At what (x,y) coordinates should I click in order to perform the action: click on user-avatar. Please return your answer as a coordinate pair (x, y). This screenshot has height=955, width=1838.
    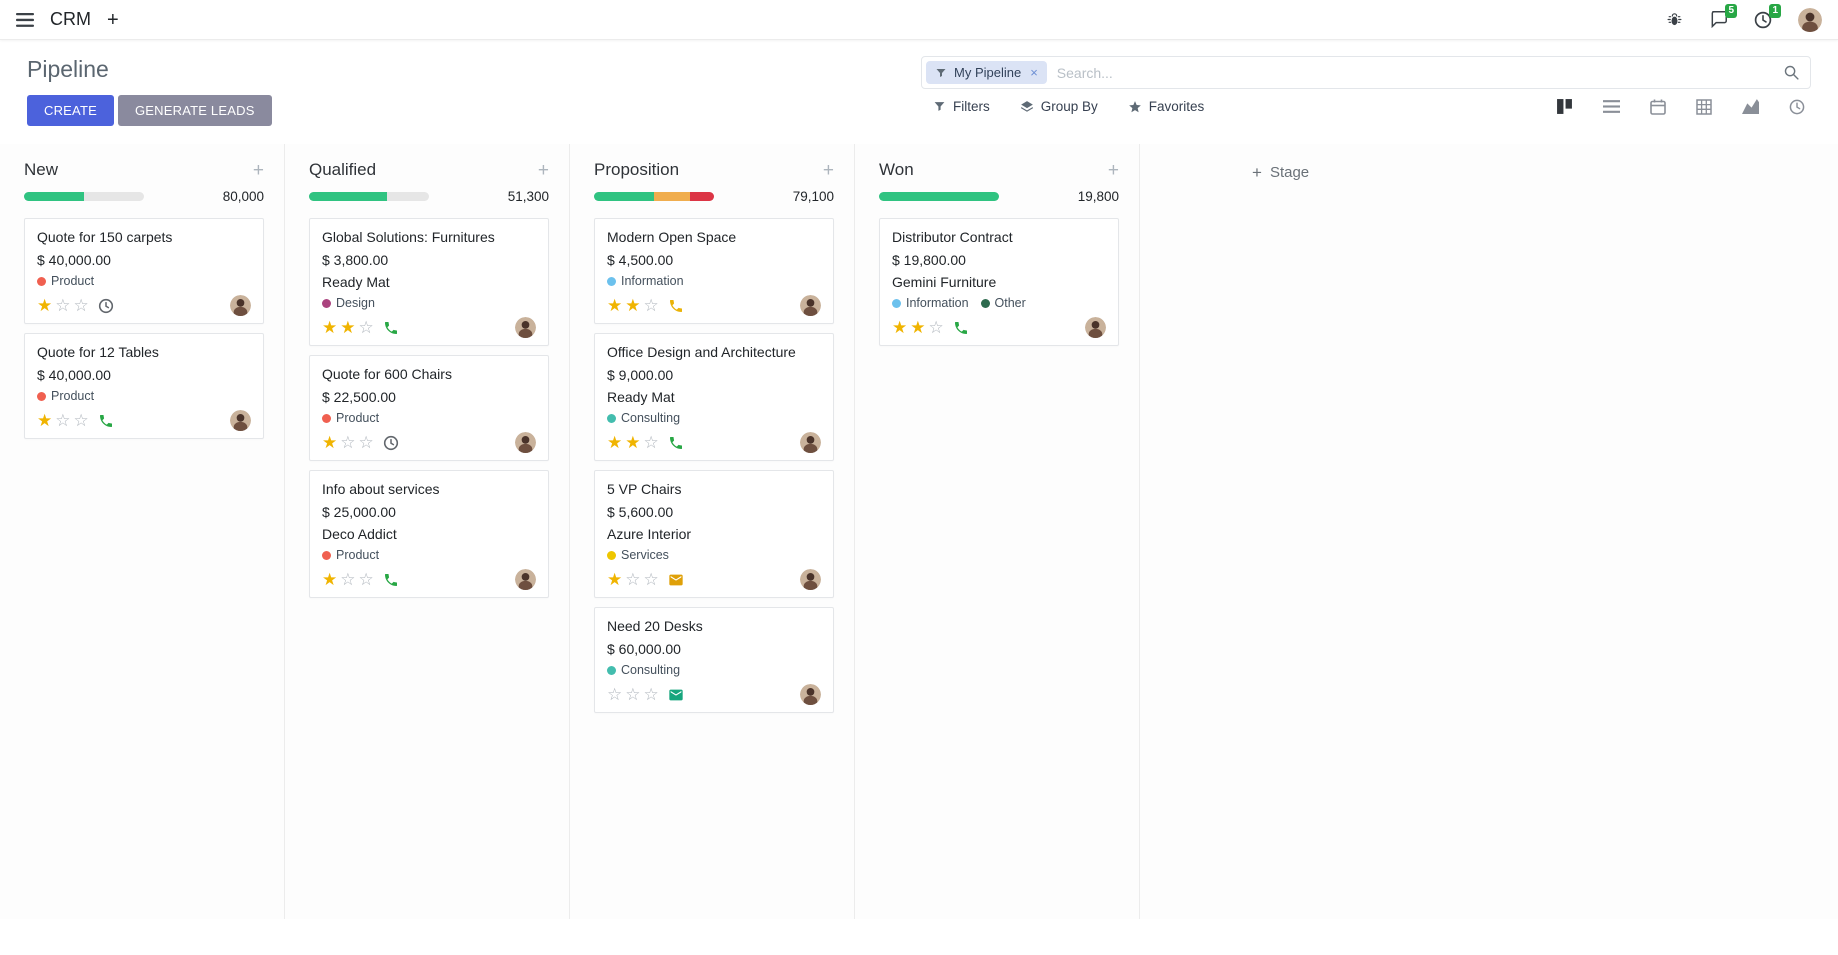
    Looking at the image, I should click on (1810, 19).